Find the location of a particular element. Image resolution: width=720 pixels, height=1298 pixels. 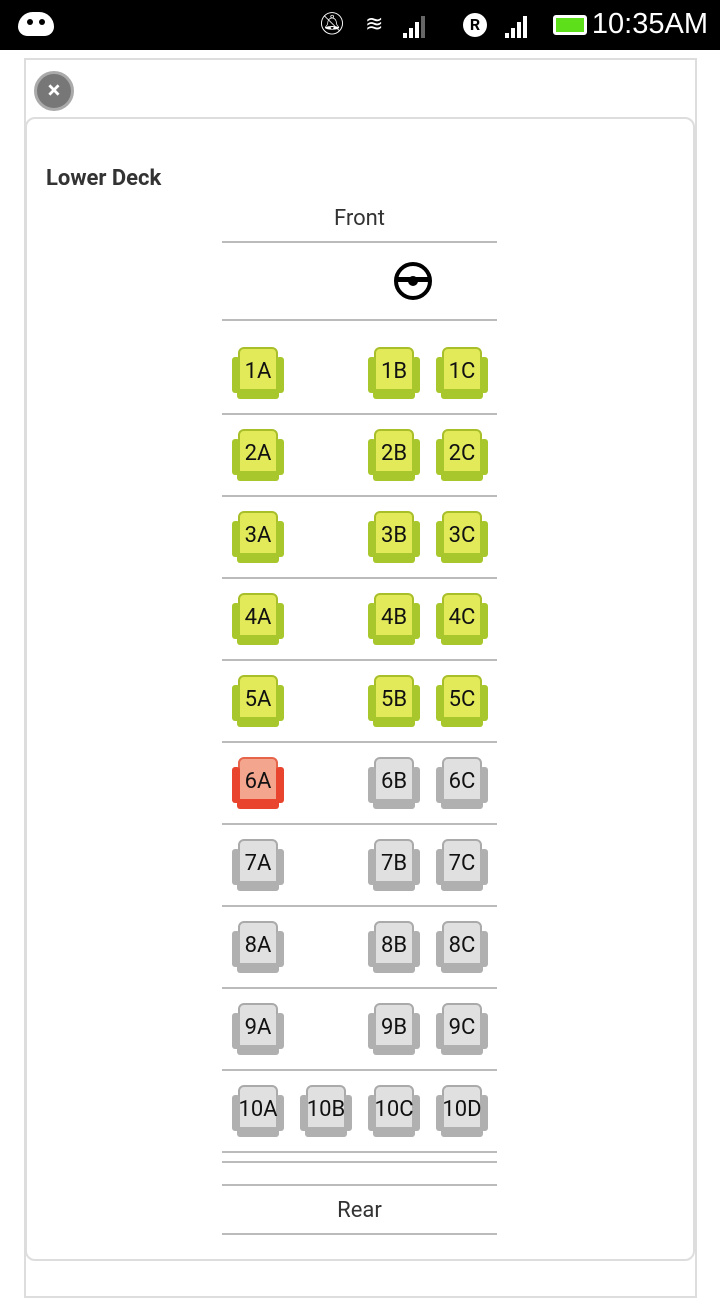

seat-6C: 6C is located at coordinates (462, 783).